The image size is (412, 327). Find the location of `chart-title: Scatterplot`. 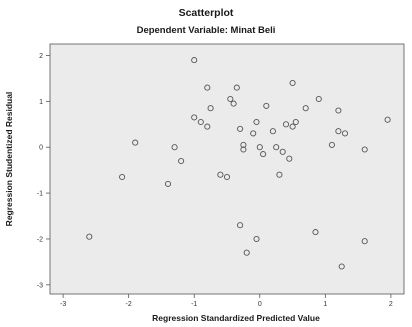

chart-title: Scatterplot is located at coordinates (206, 13).